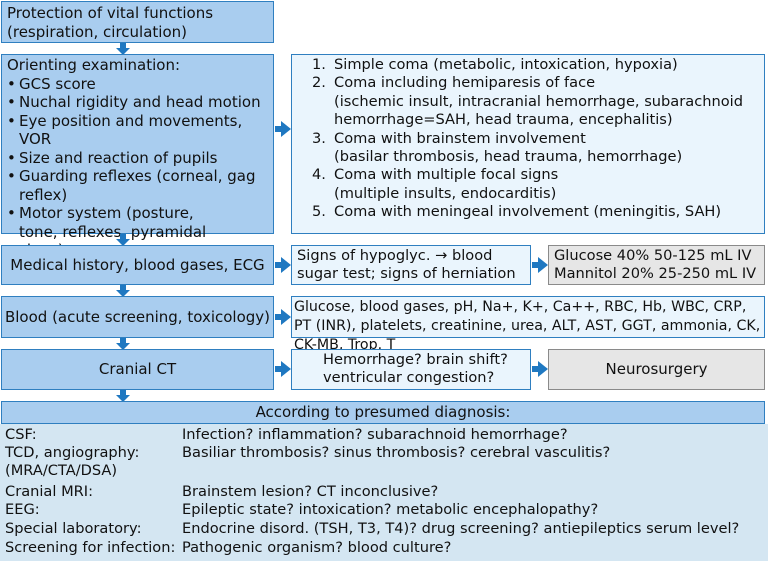 This screenshot has width=768, height=561. What do you see at coordinates (72, 461) in the screenshot?
I see `diagnosis-method: TCD, angiography: (MRA/CTA/DSA)` at bounding box center [72, 461].